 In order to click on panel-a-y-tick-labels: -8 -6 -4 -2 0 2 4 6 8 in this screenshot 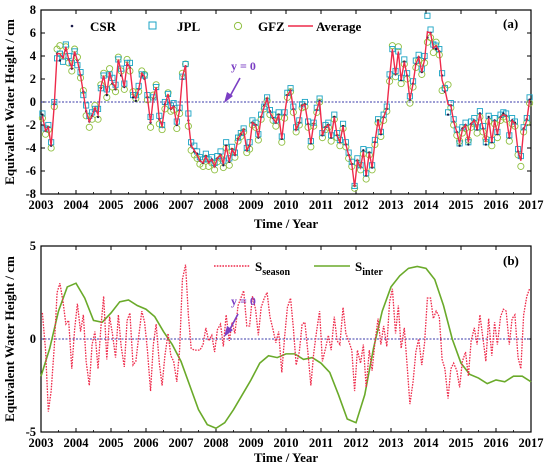, I will do `click(31, 102)`.